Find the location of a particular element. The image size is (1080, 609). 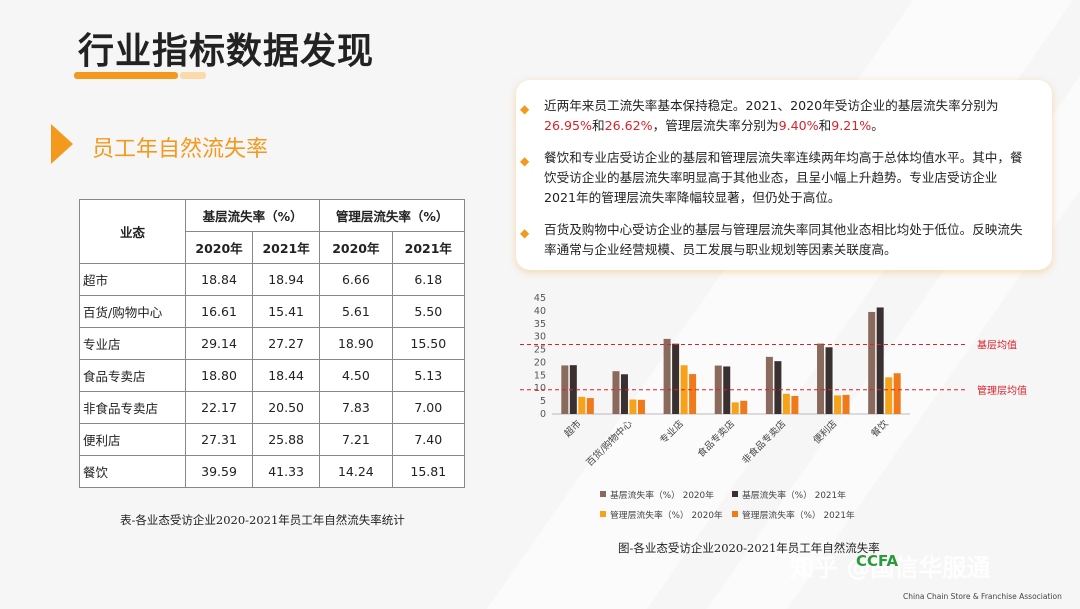

table-cell: 18.44 is located at coordinates (286, 375).